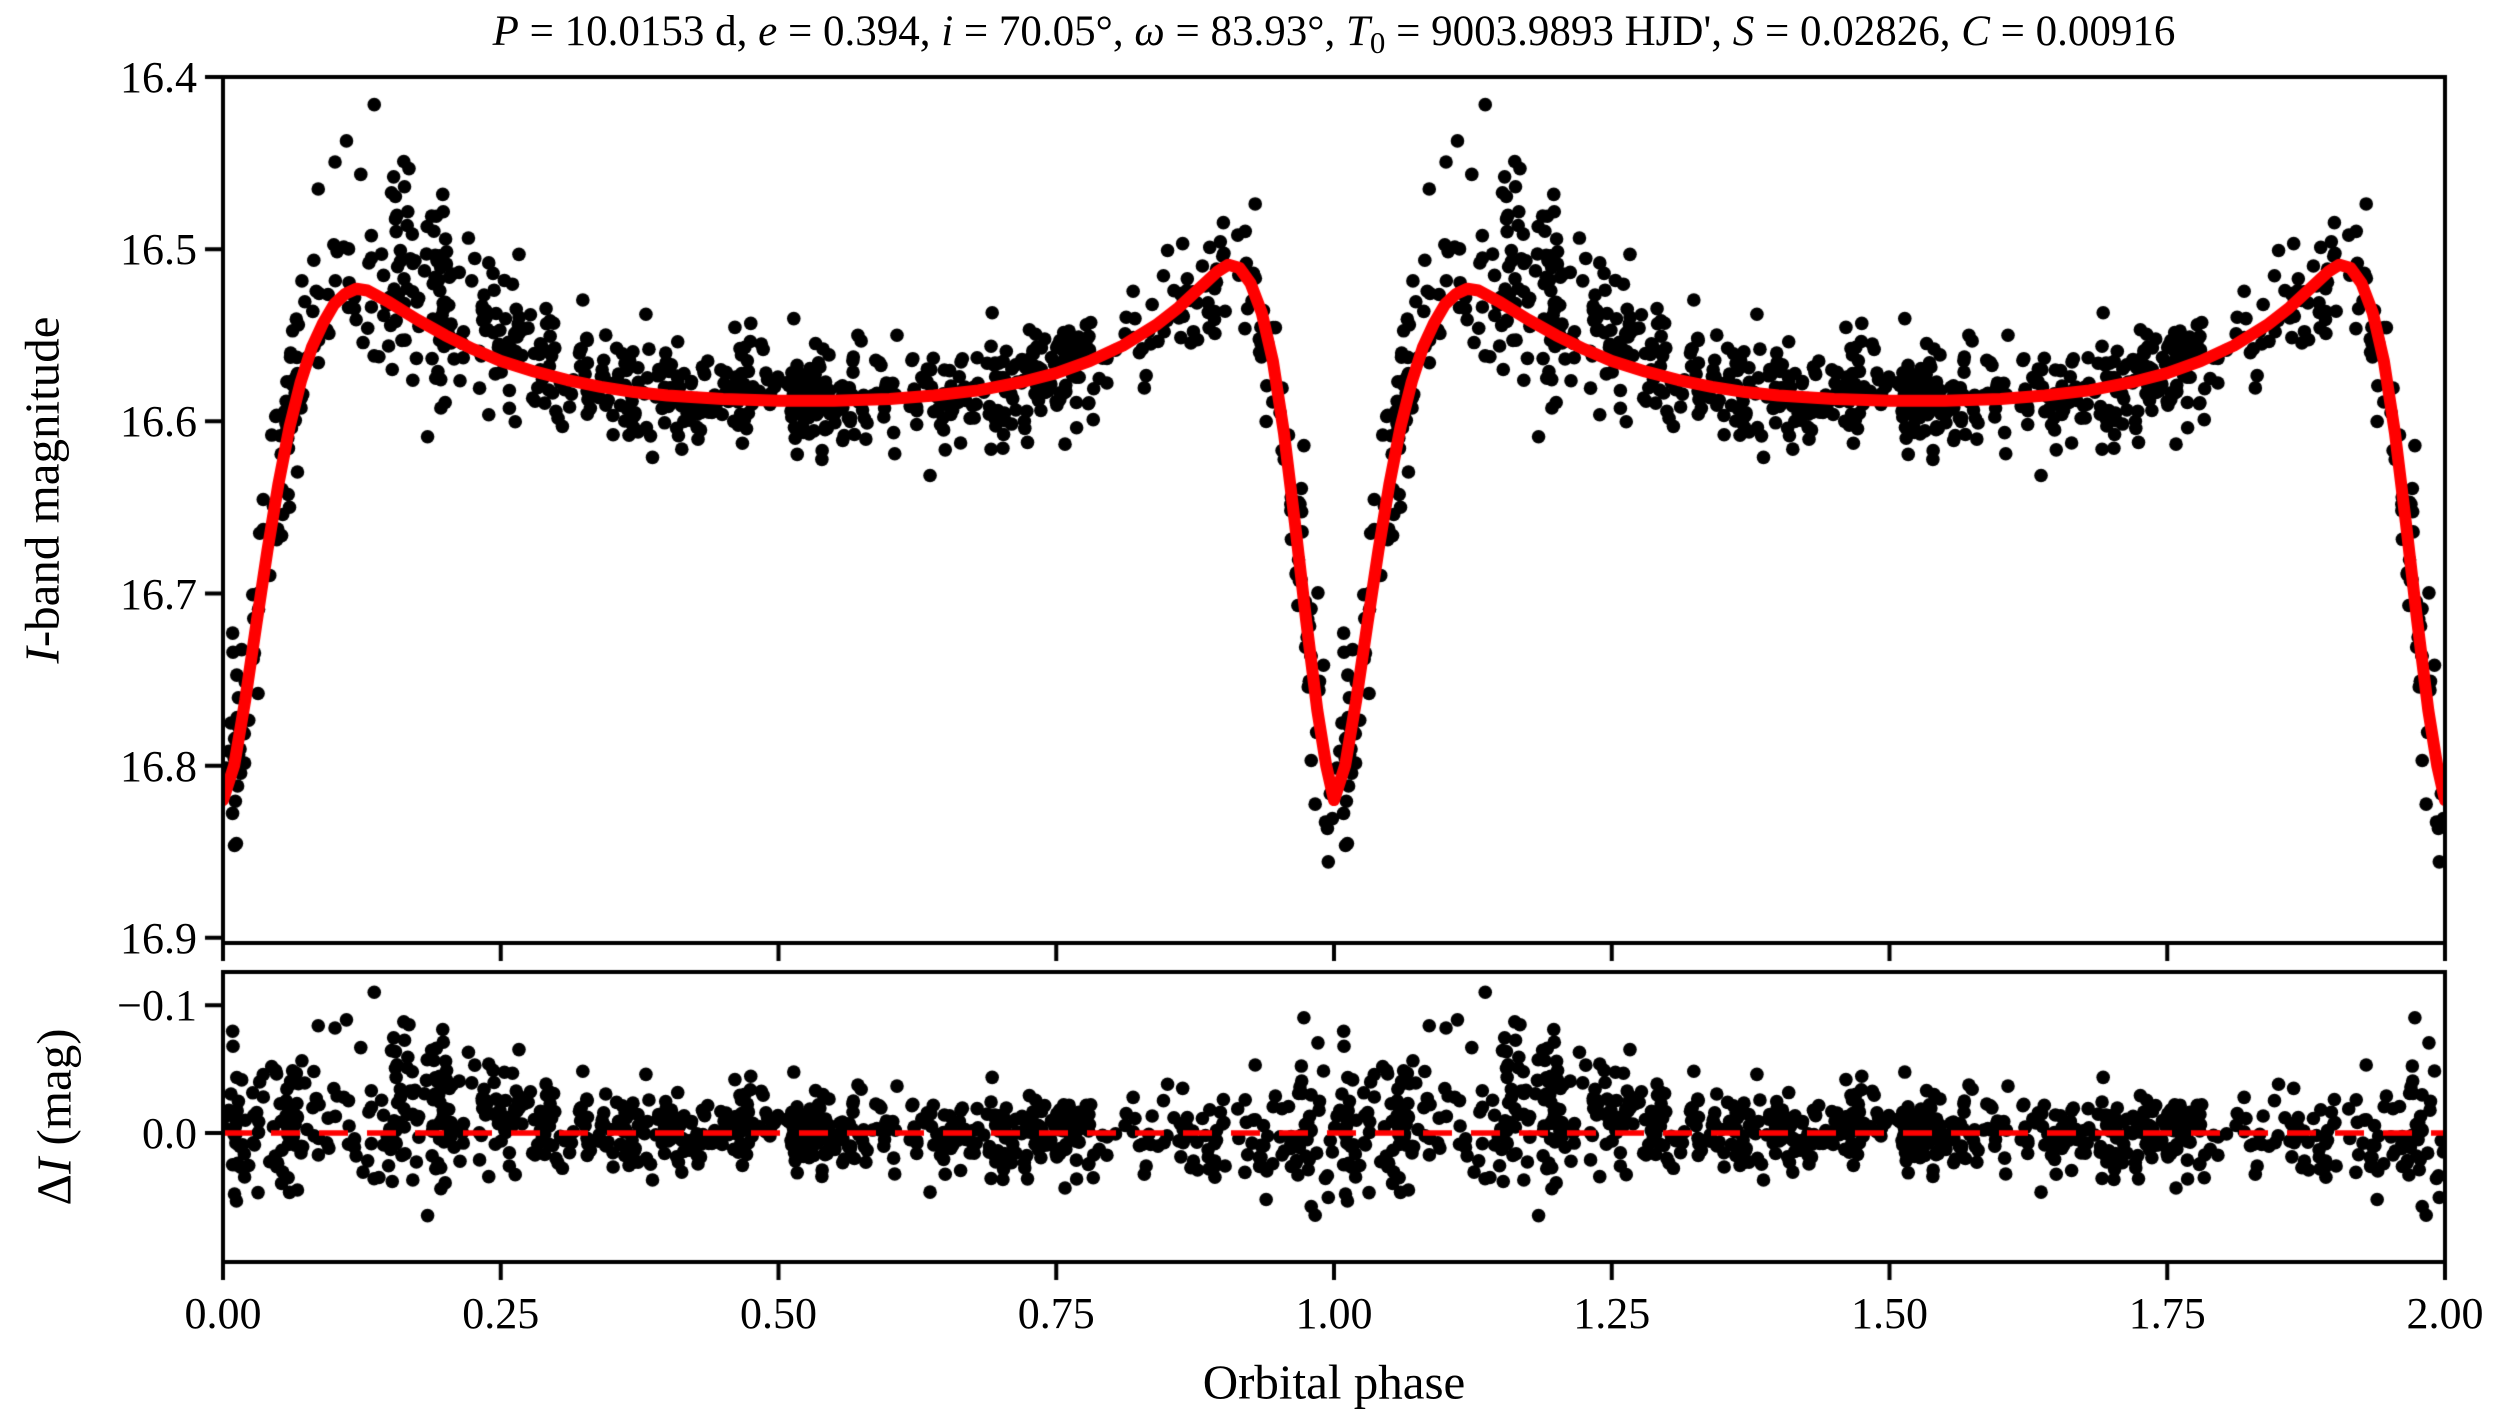 The height and width of the screenshot is (1428, 2514). Describe the element at coordinates (1377, 42) in the screenshot. I see `text-segment: 0` at that location.